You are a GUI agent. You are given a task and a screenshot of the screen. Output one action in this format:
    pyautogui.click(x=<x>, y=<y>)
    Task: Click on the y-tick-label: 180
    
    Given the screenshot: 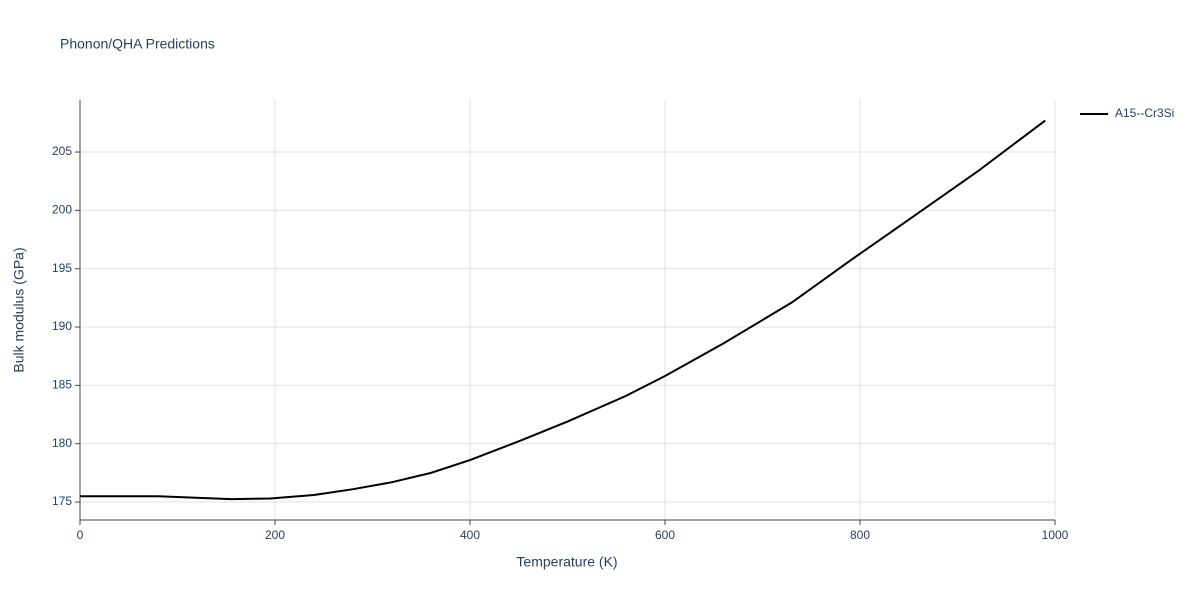 What is the action you would take?
    pyautogui.click(x=62, y=443)
    